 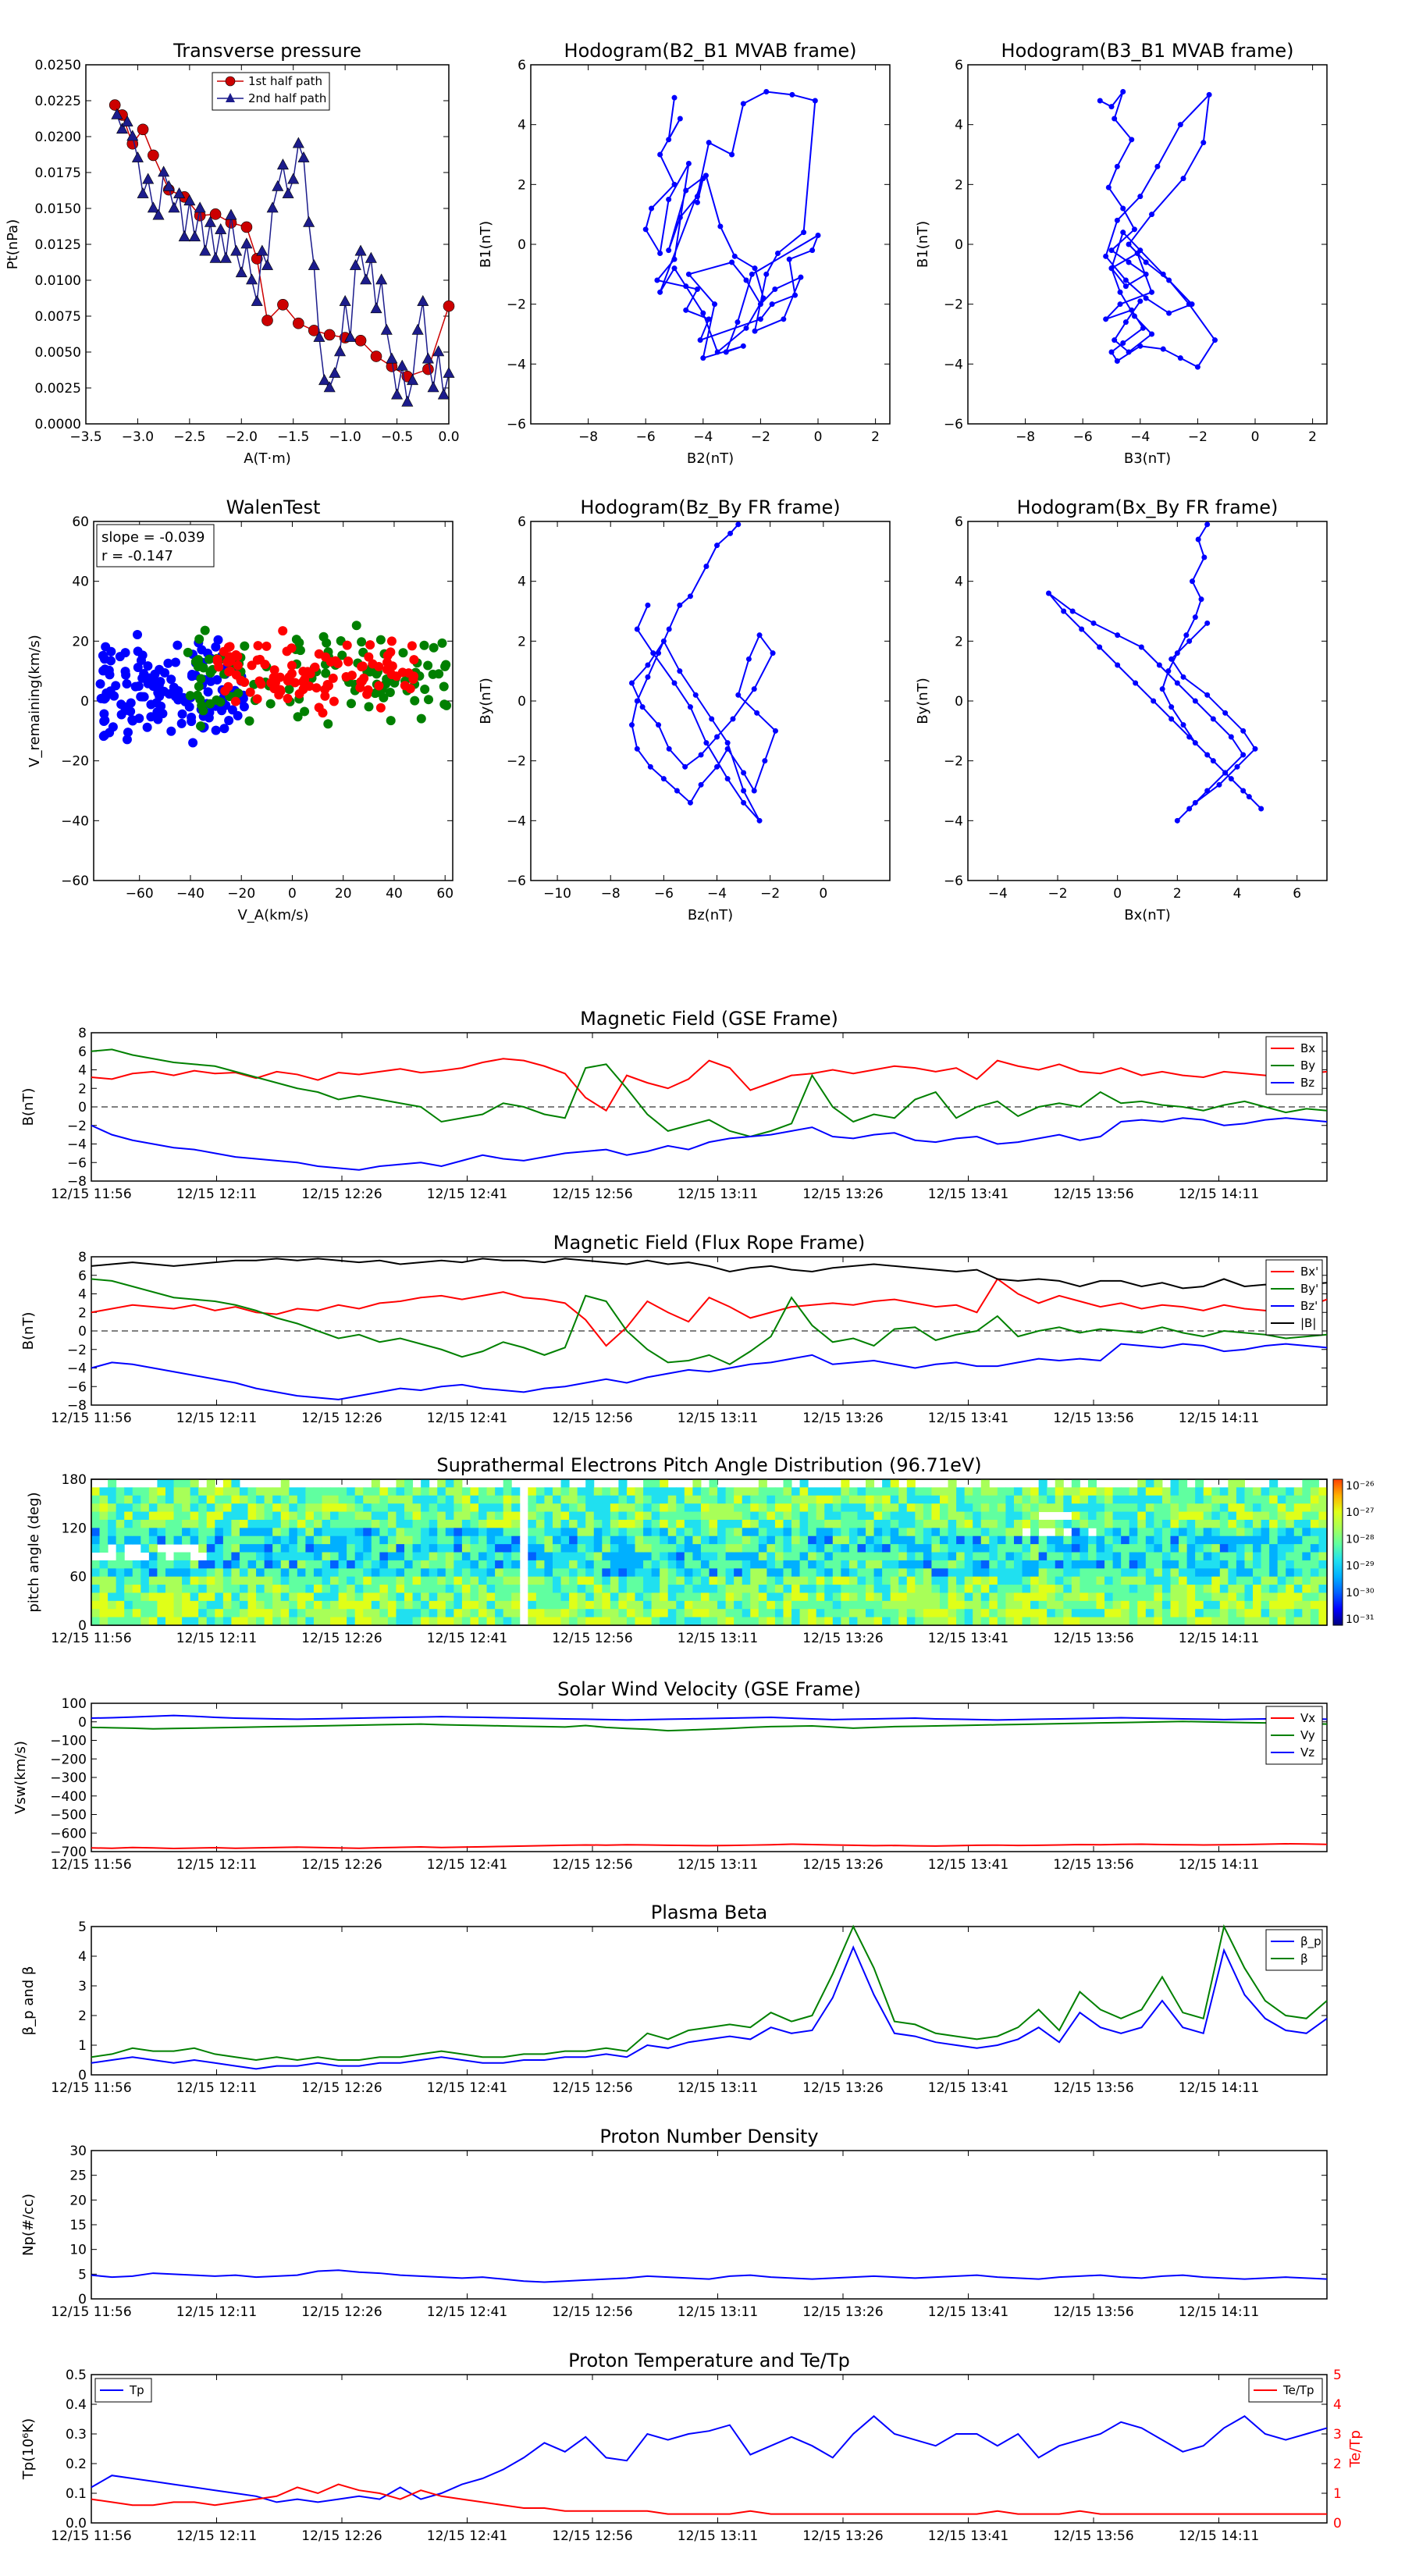 I want to click on x-tick-label: −4, so click(x=998, y=894).